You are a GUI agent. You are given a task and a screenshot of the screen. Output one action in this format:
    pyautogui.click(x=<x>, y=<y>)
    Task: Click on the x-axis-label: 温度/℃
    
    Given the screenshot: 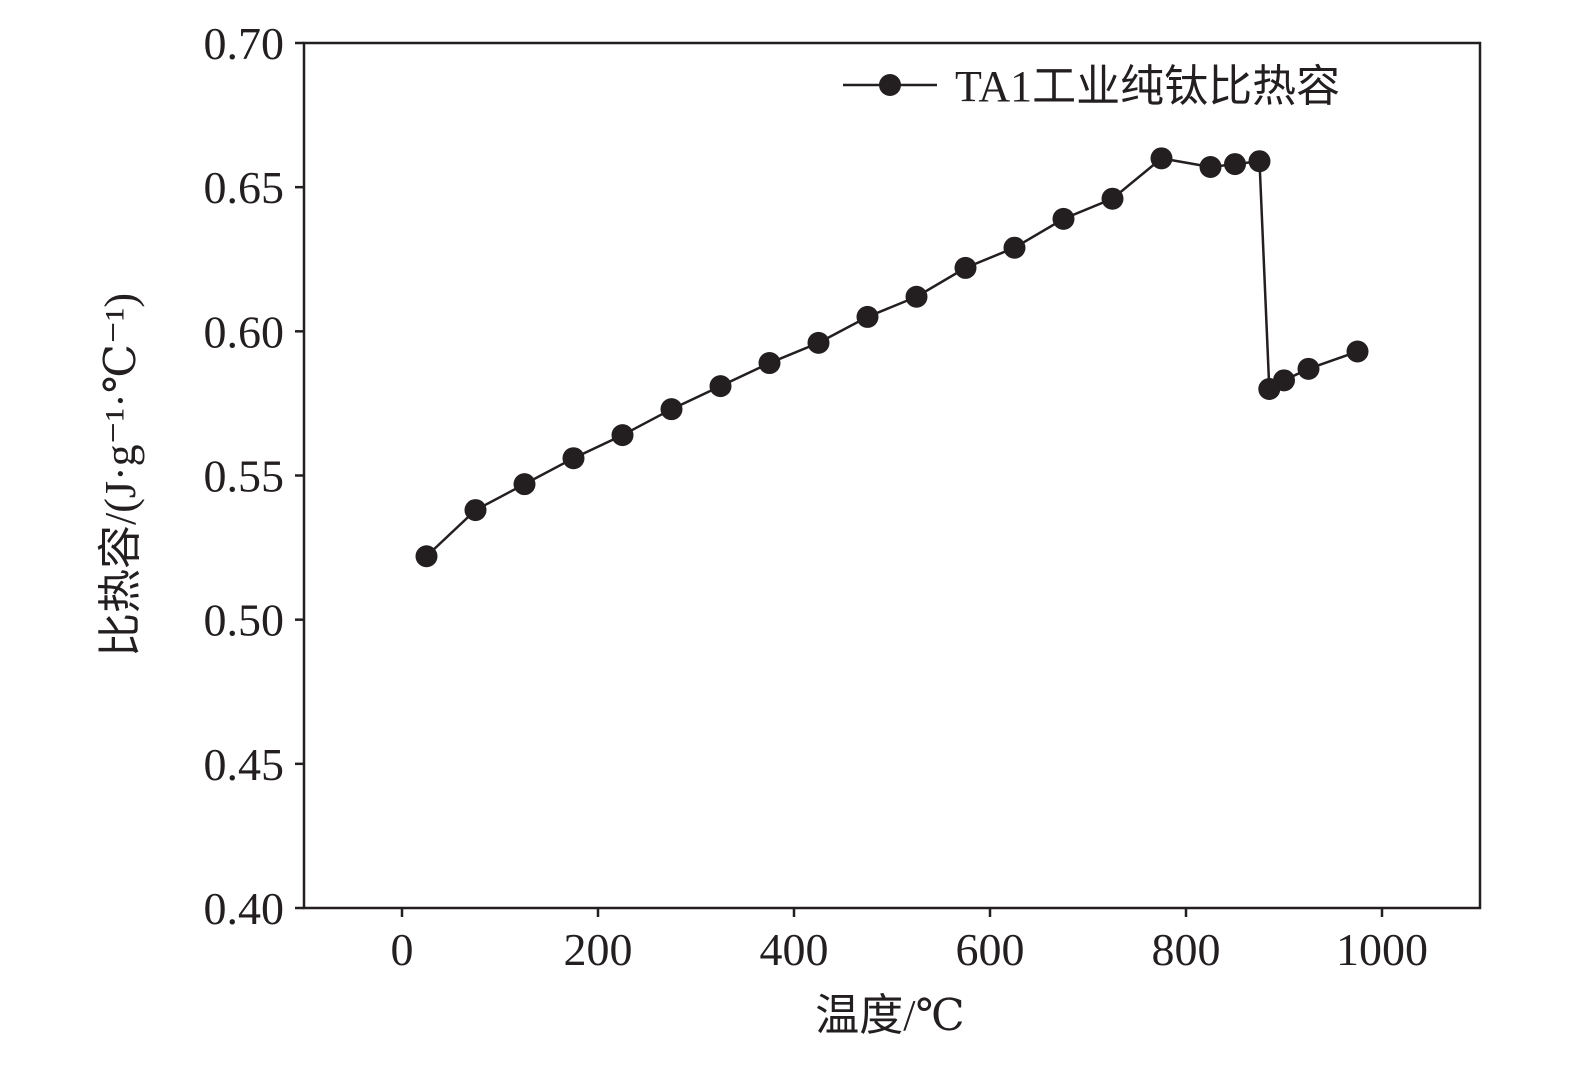 What is the action you would take?
    pyautogui.click(x=889, y=1015)
    